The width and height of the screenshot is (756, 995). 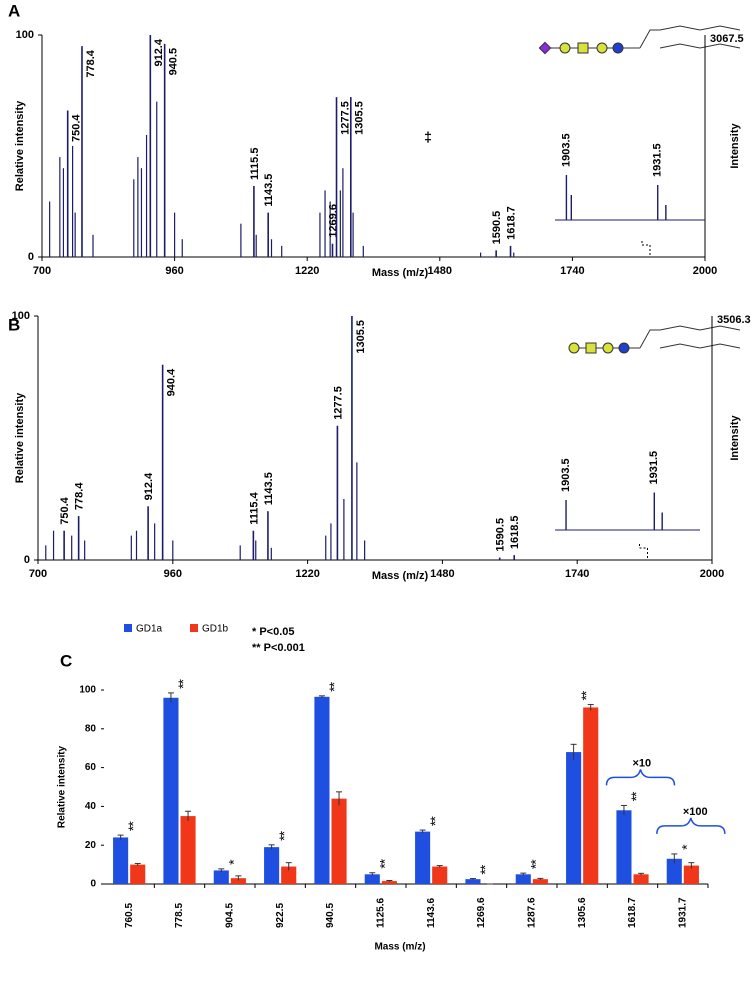 What do you see at coordinates (632, 912) in the screenshot?
I see `x-tick-label: 1618.7` at bounding box center [632, 912].